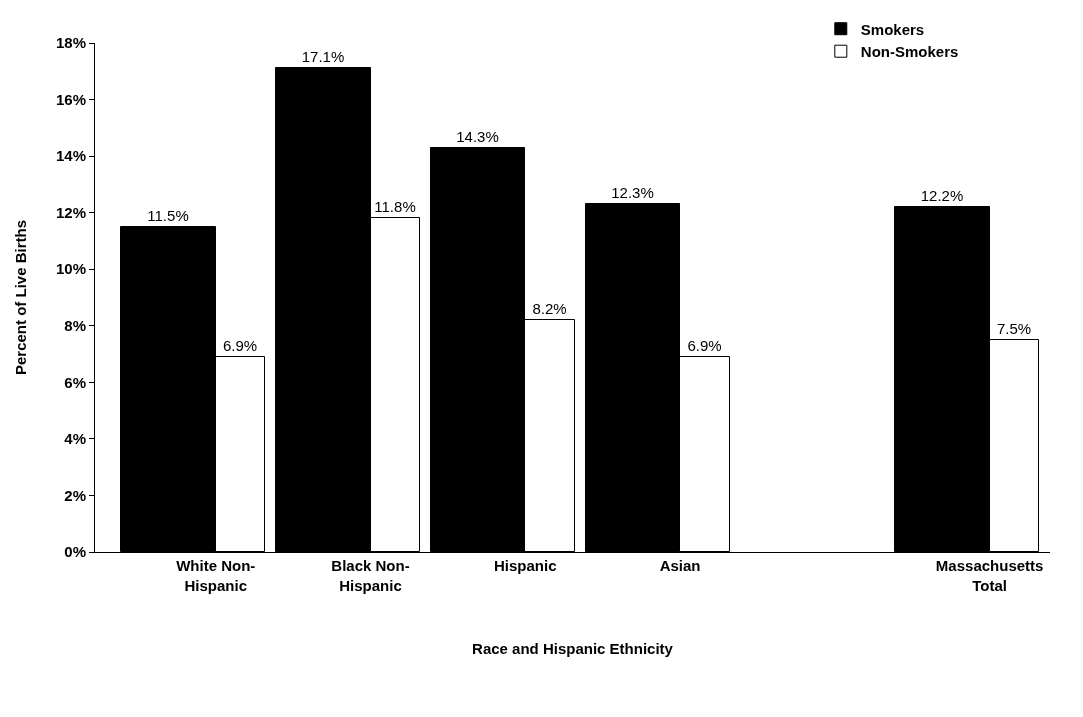 Image resolution: width=1083 pixels, height=717 pixels. What do you see at coordinates (216, 575) in the screenshot?
I see `x-tick-label: White Non- Hispanic` at bounding box center [216, 575].